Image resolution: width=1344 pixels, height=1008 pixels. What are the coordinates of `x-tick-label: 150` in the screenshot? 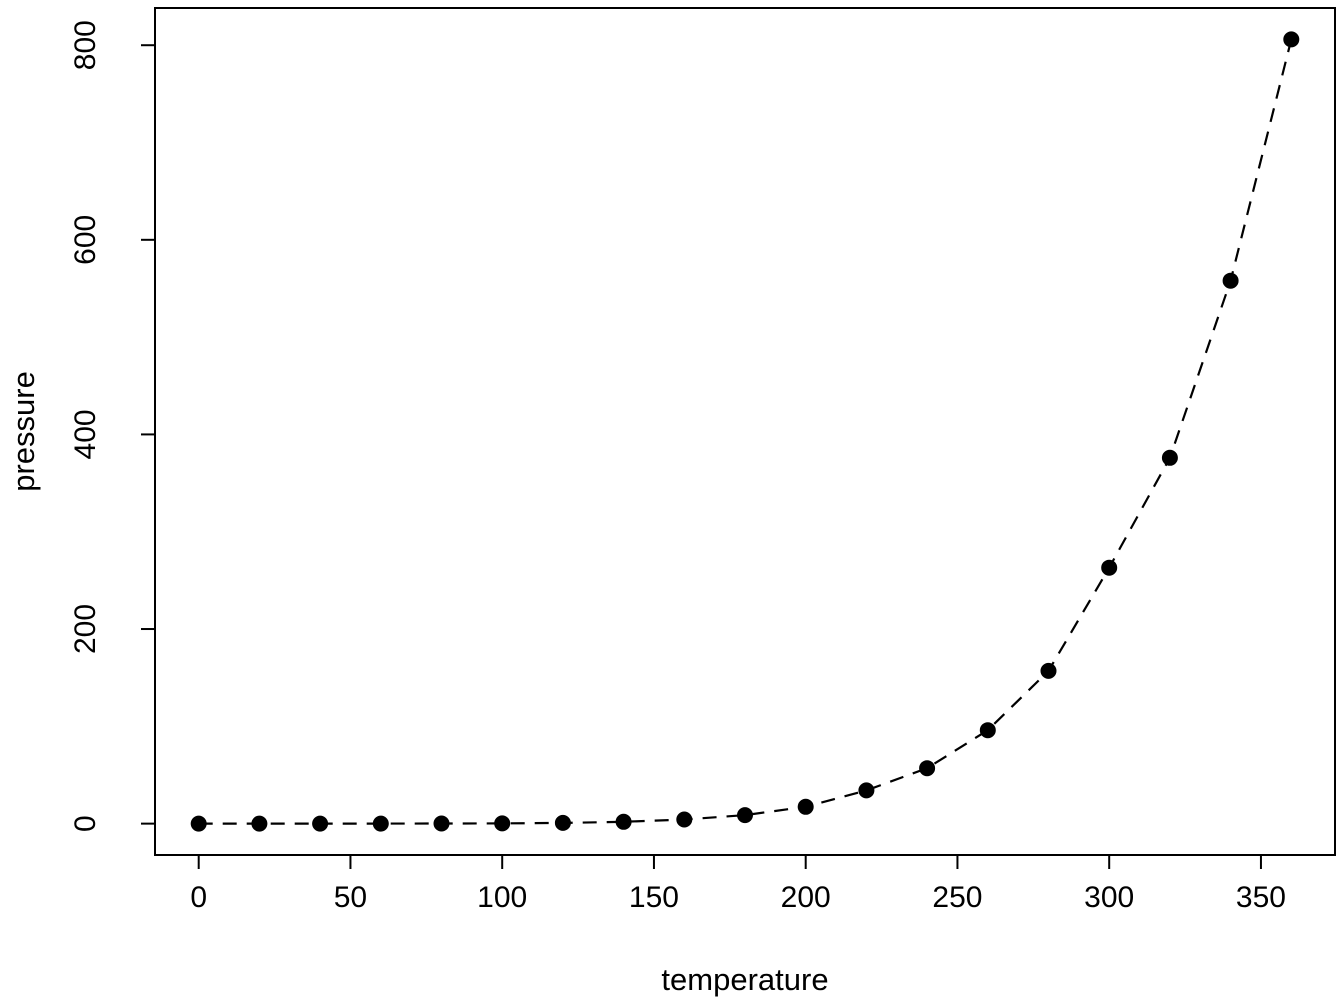 It's located at (654, 897).